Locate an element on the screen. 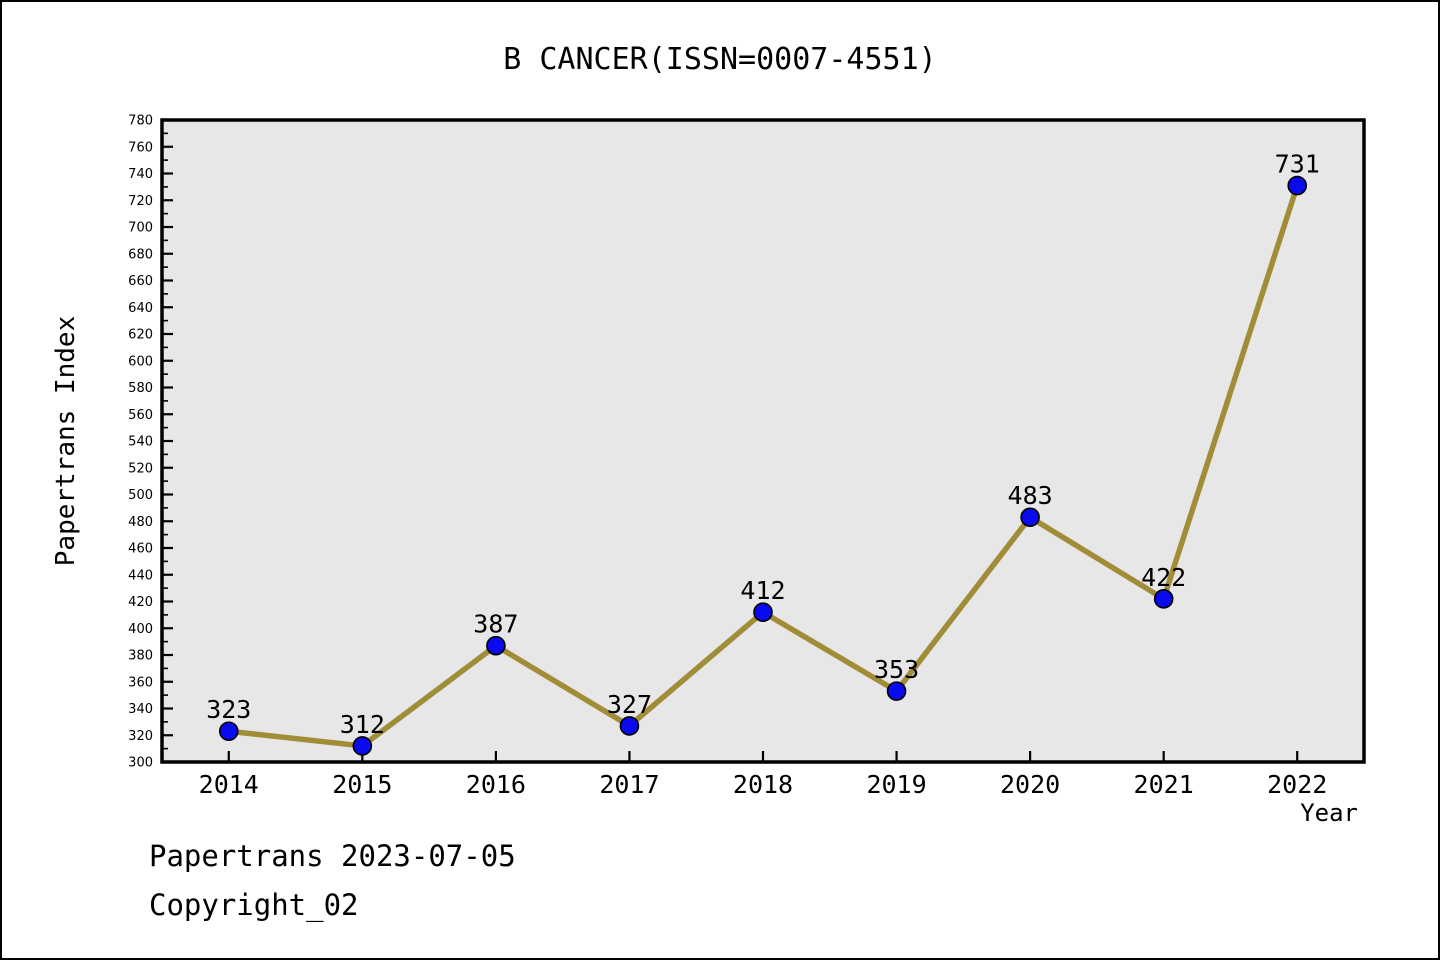 The image size is (1440, 960). chart-title: B CANCER(ISSN=0007-4551) is located at coordinates (720, 59).